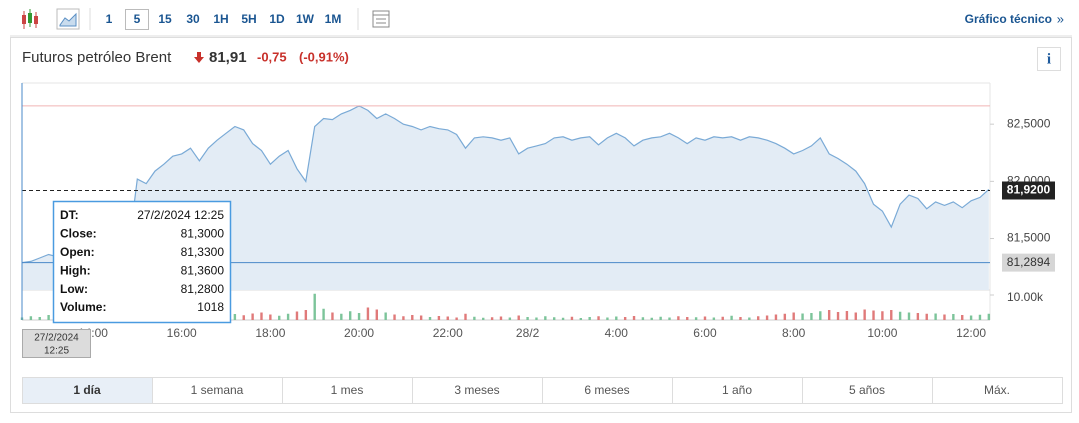 The width and height of the screenshot is (1079, 423). What do you see at coordinates (30, 19) in the screenshot?
I see `candle-icon` at bounding box center [30, 19].